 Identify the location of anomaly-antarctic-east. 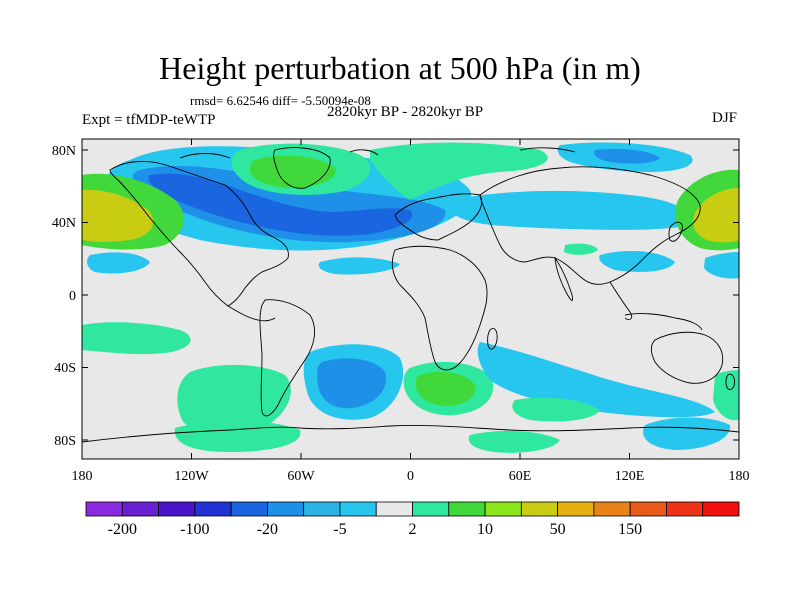
(687, 433).